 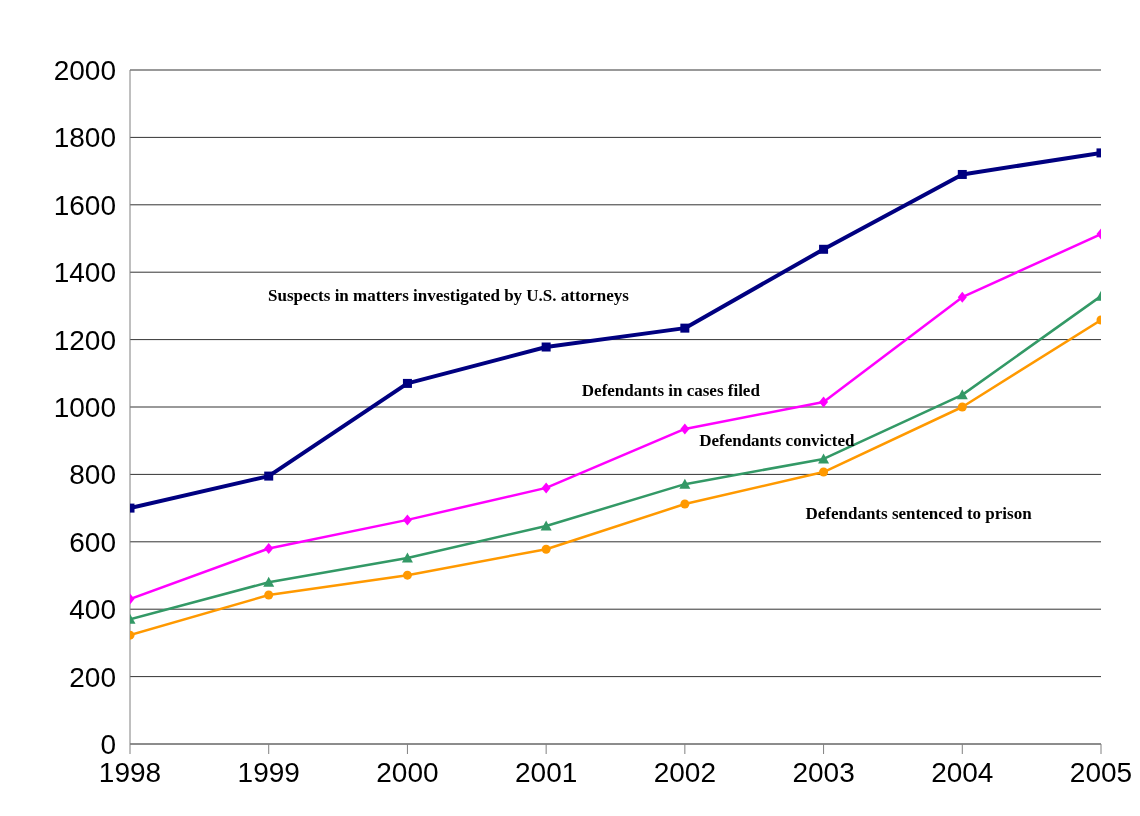 I want to click on x-tick-label: 2003, so click(x=823, y=772).